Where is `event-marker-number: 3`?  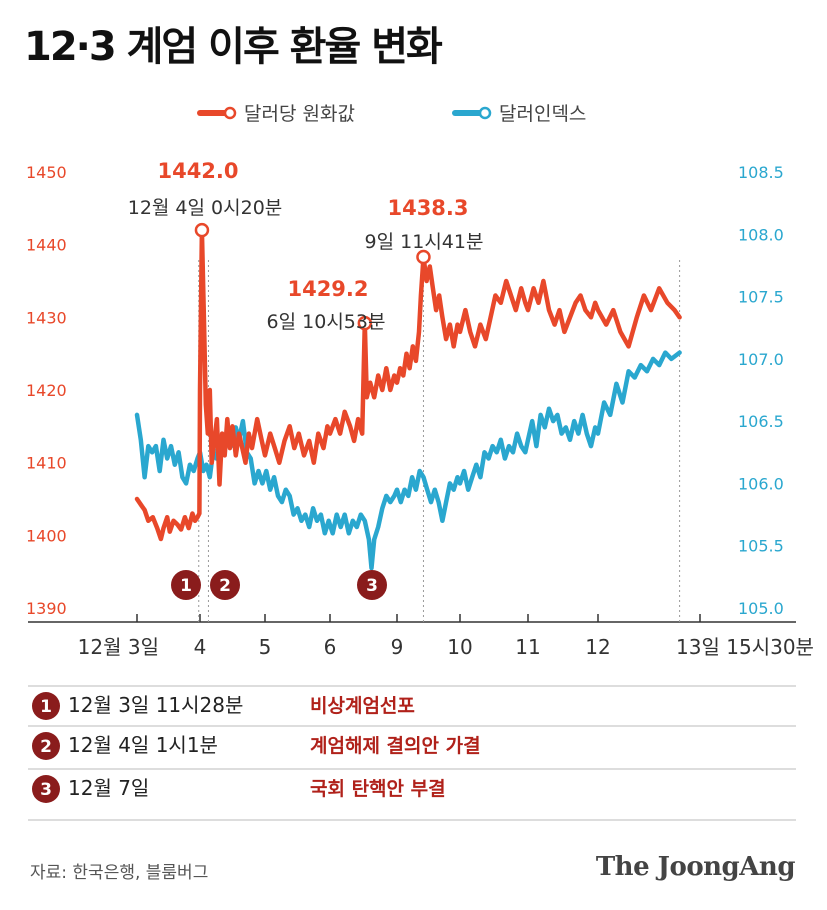
event-marker-number: 3 is located at coordinates (372, 586).